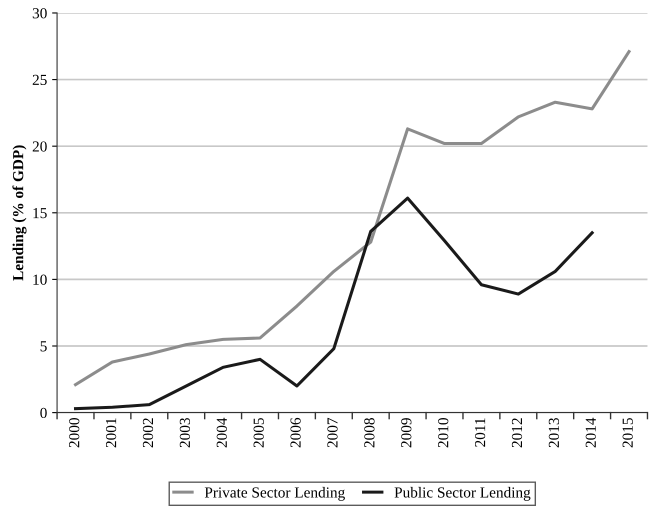 The width and height of the screenshot is (656, 519). What do you see at coordinates (259, 433) in the screenshot?
I see `x-tick-label: 2005` at bounding box center [259, 433].